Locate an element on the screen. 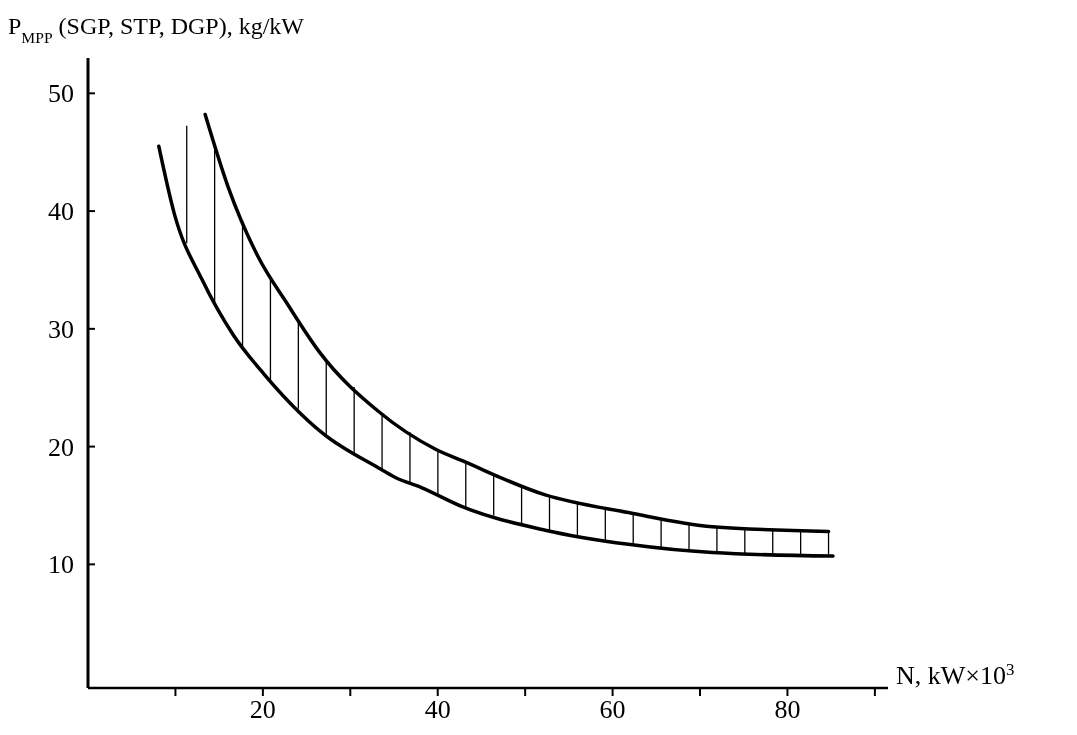  x-tick-label: 80 is located at coordinates (787, 709).